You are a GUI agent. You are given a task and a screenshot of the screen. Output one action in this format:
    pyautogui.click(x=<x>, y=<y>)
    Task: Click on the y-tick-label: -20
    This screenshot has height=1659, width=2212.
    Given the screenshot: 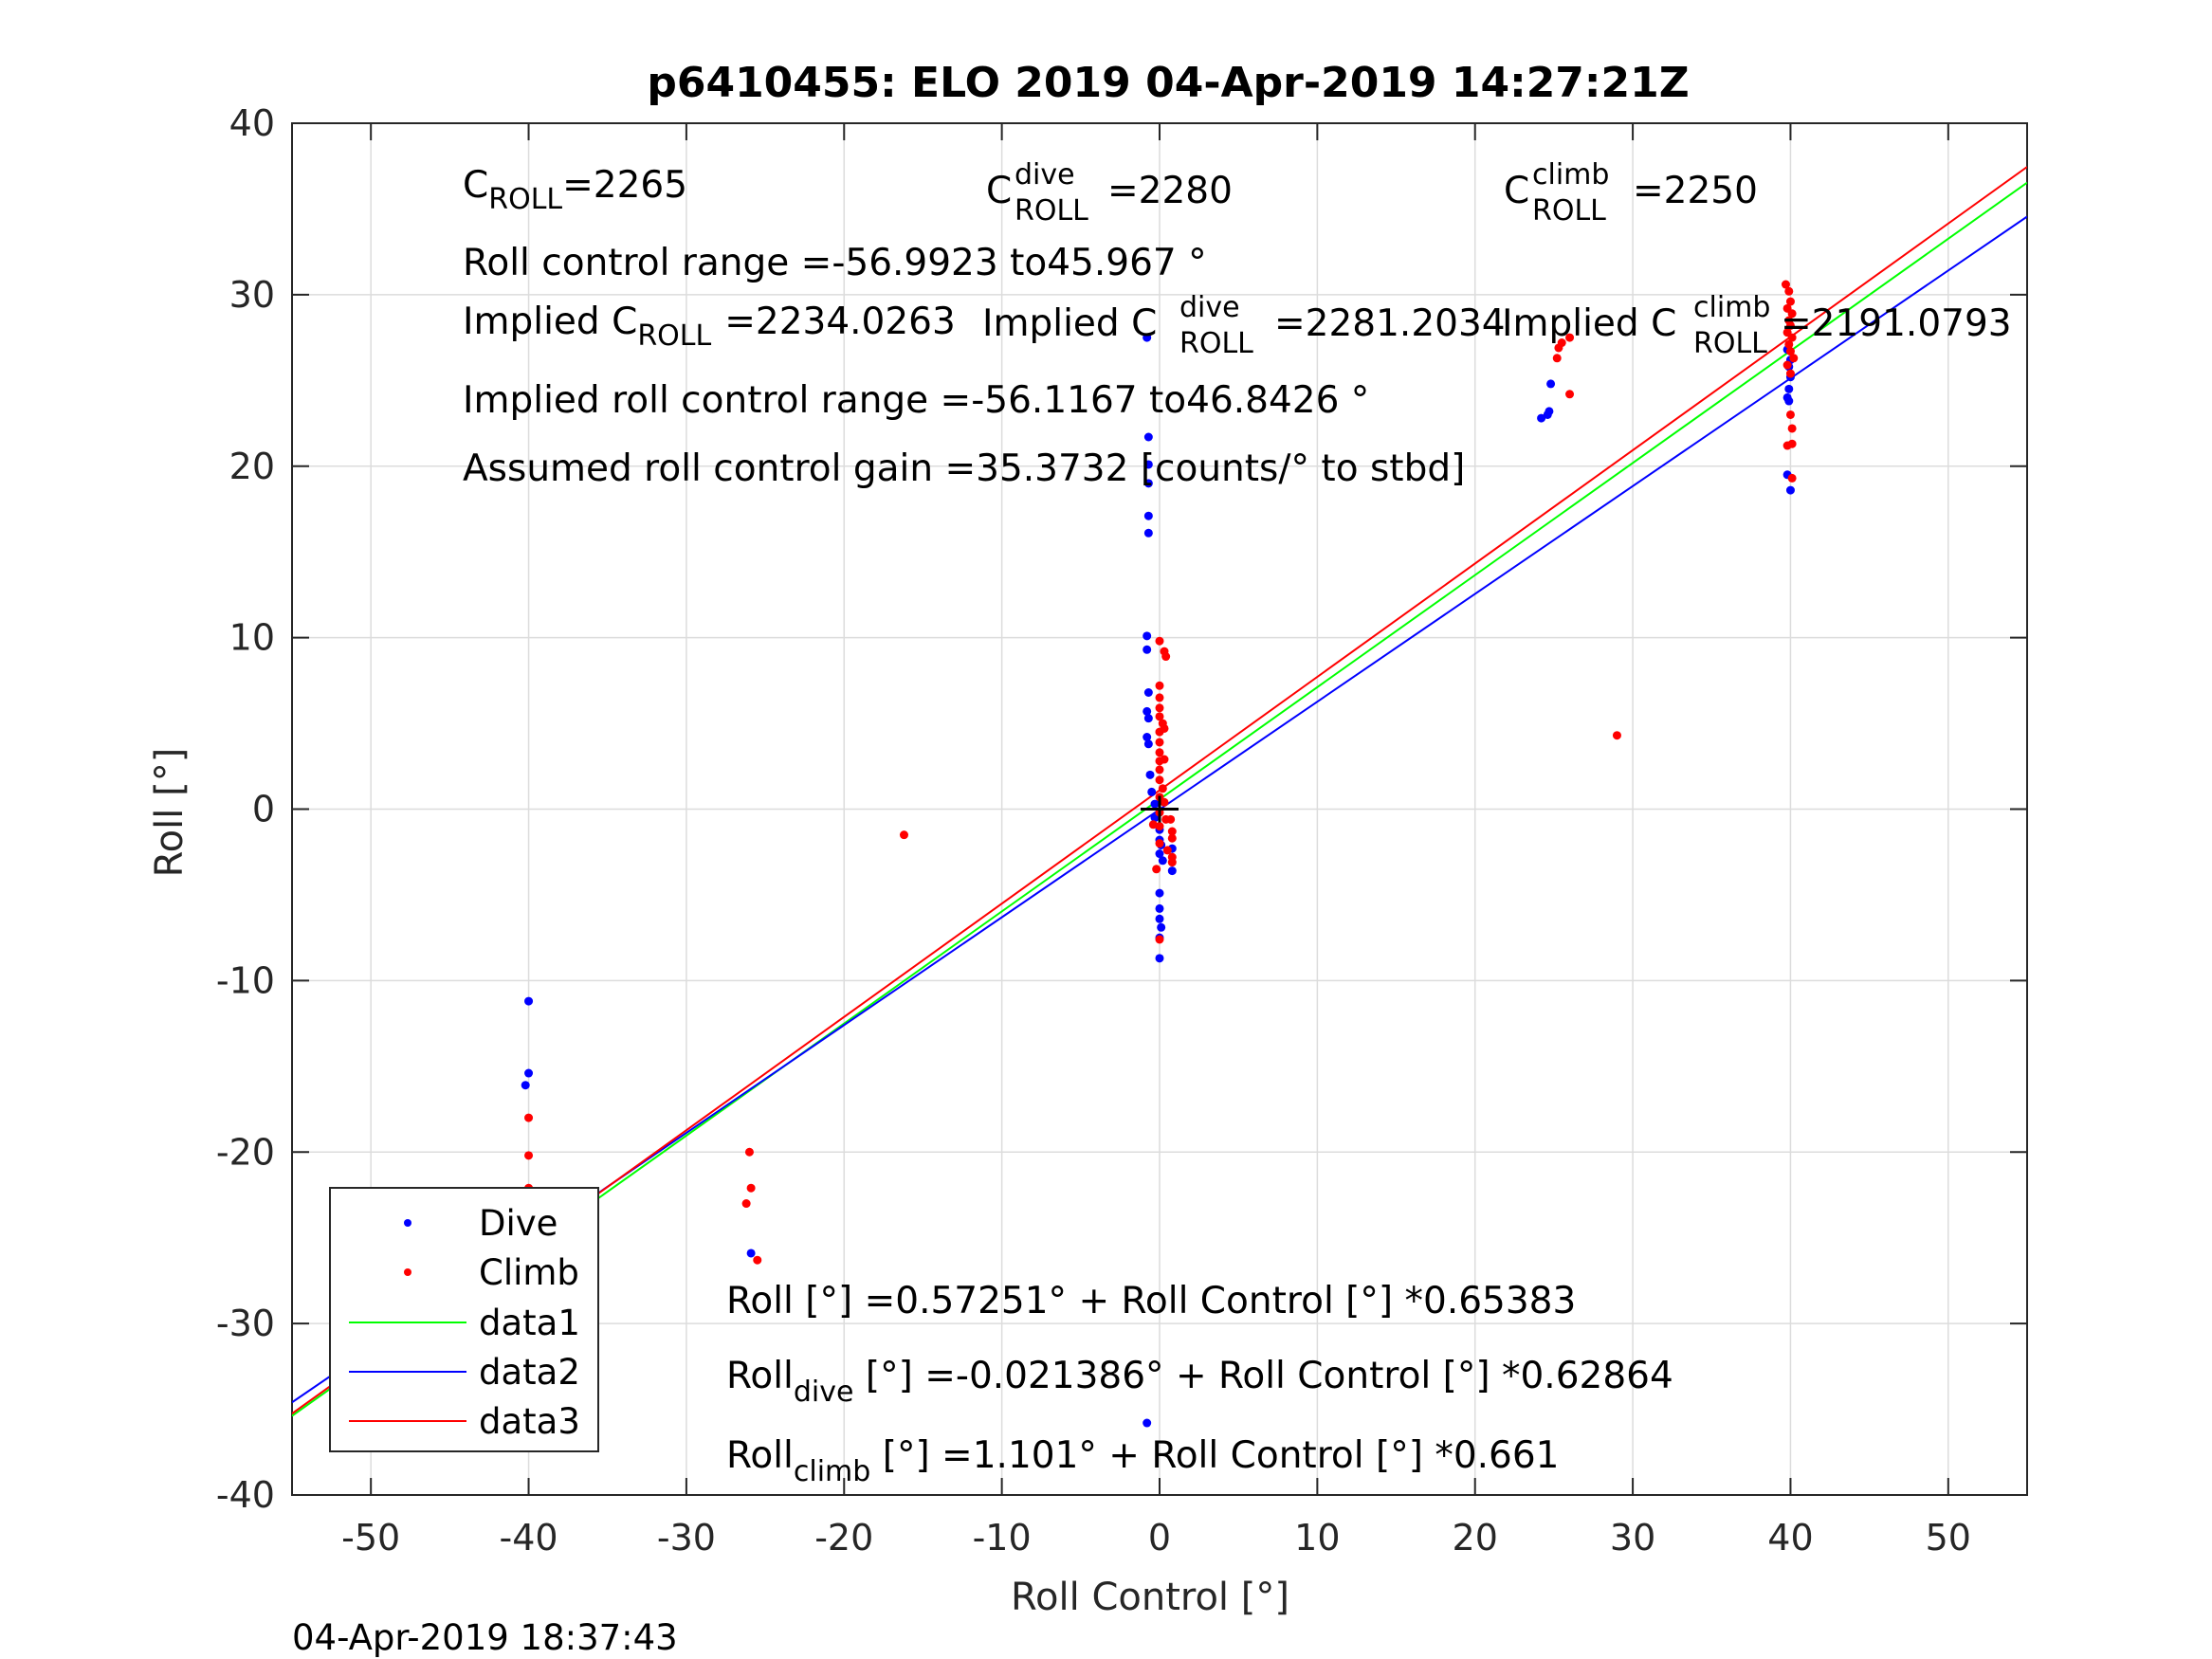 What is the action you would take?
    pyautogui.click(x=245, y=1152)
    